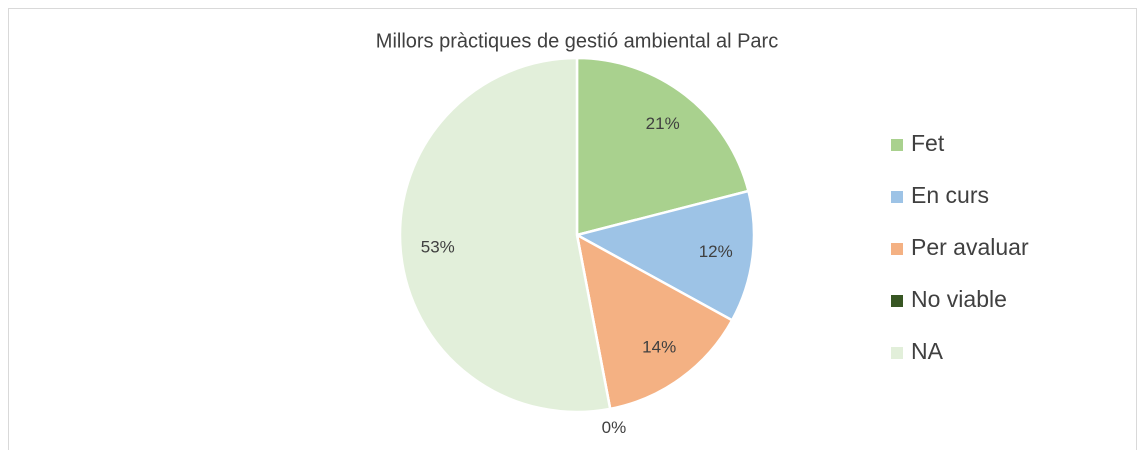  I want to click on data-label: 53%, so click(438, 247).